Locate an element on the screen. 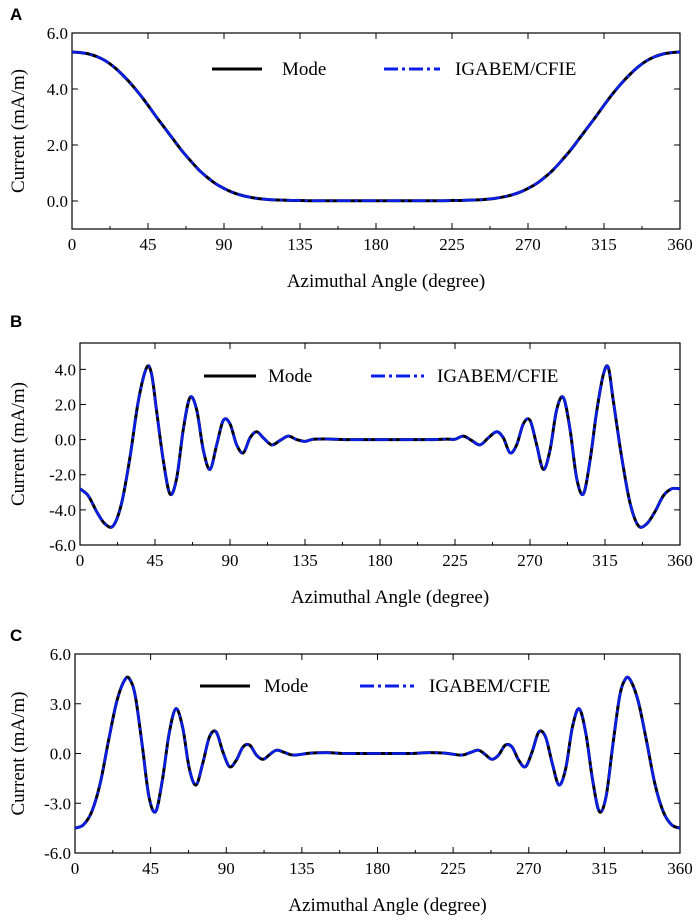  y-tick-label: -3.0 is located at coordinates (57, 803).